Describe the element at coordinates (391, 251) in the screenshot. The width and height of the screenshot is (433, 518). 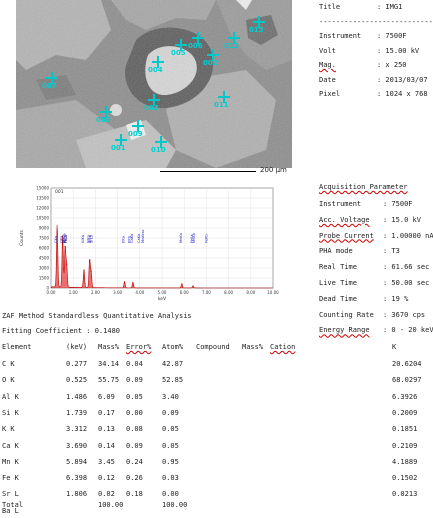
I see `acquisition-value: : T3` at that location.